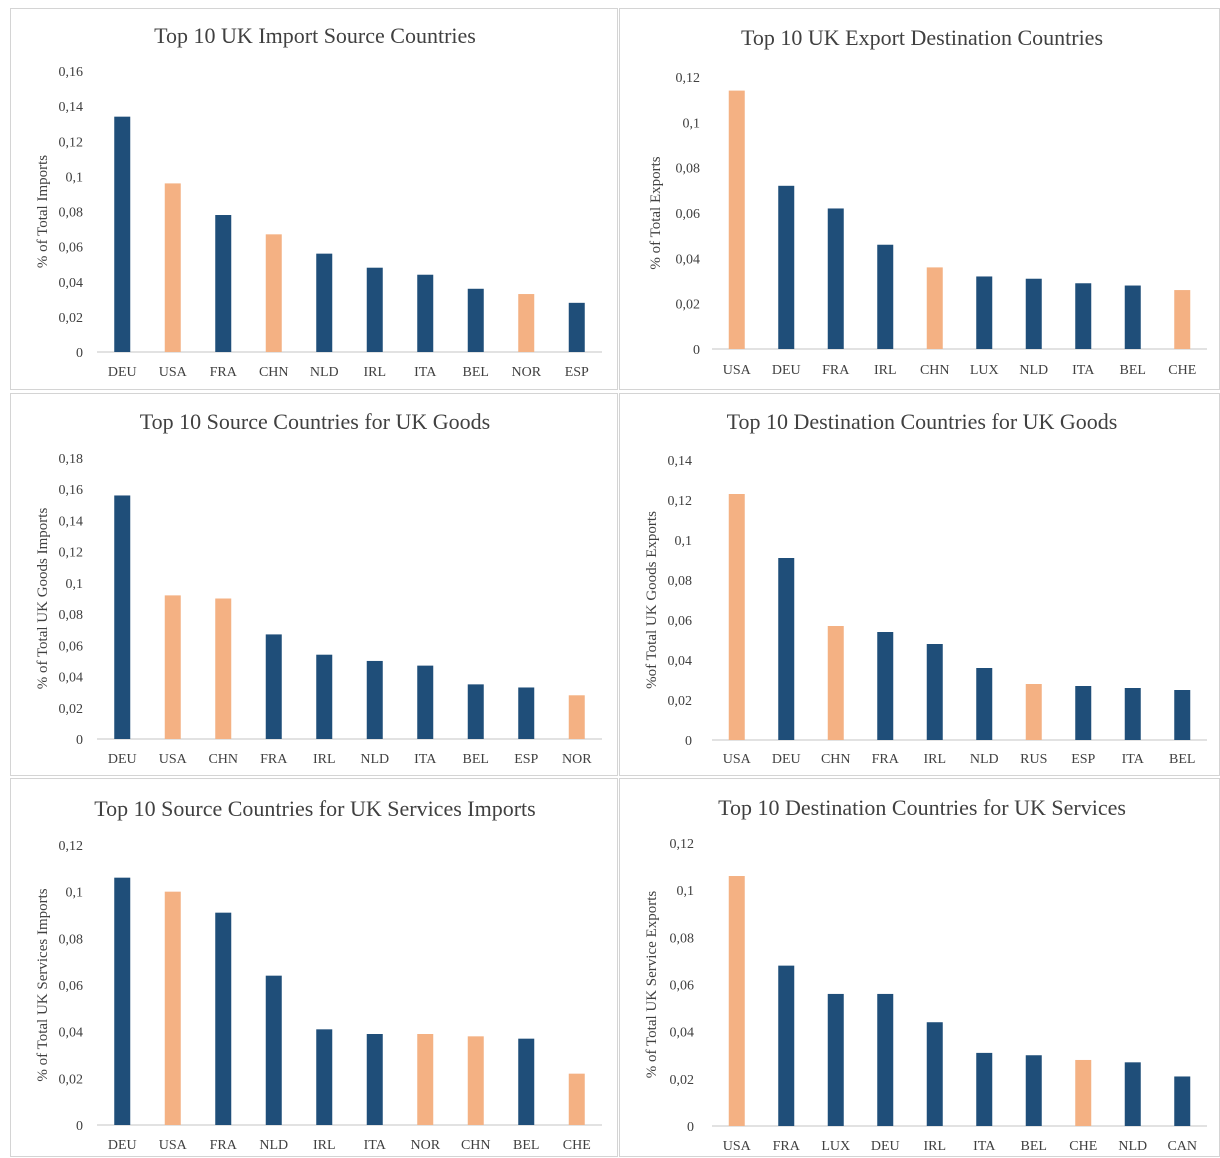 The height and width of the screenshot is (1158, 1220). What do you see at coordinates (71, 459) in the screenshot?
I see `y-tick-label: 0,18` at bounding box center [71, 459].